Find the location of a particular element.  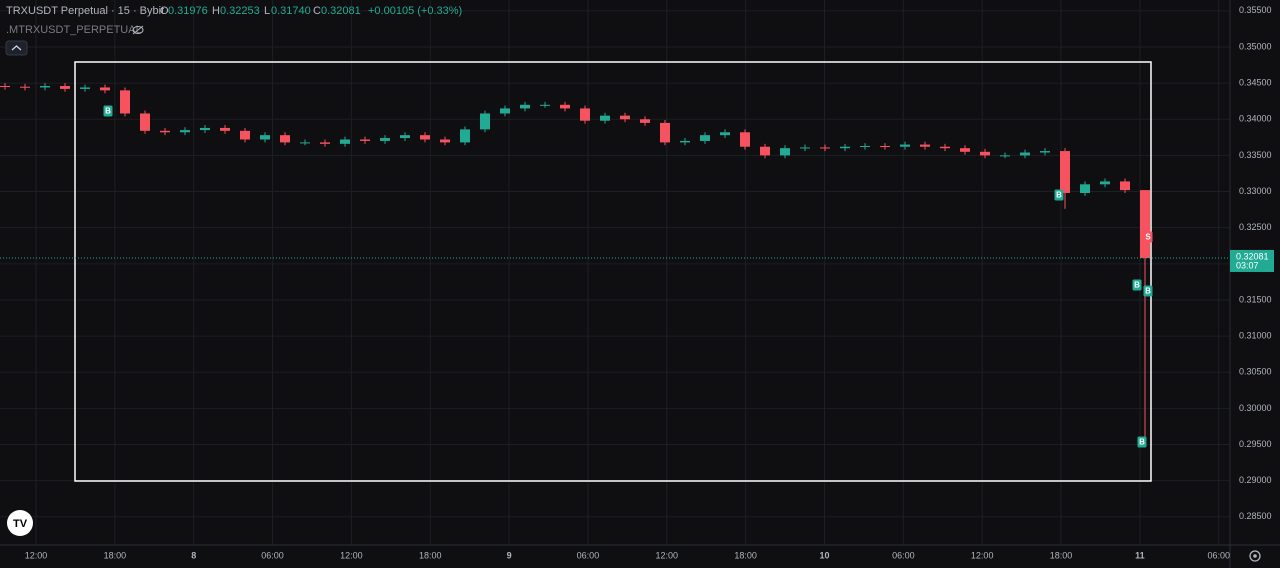

settings-button is located at coordinates (1255, 556).